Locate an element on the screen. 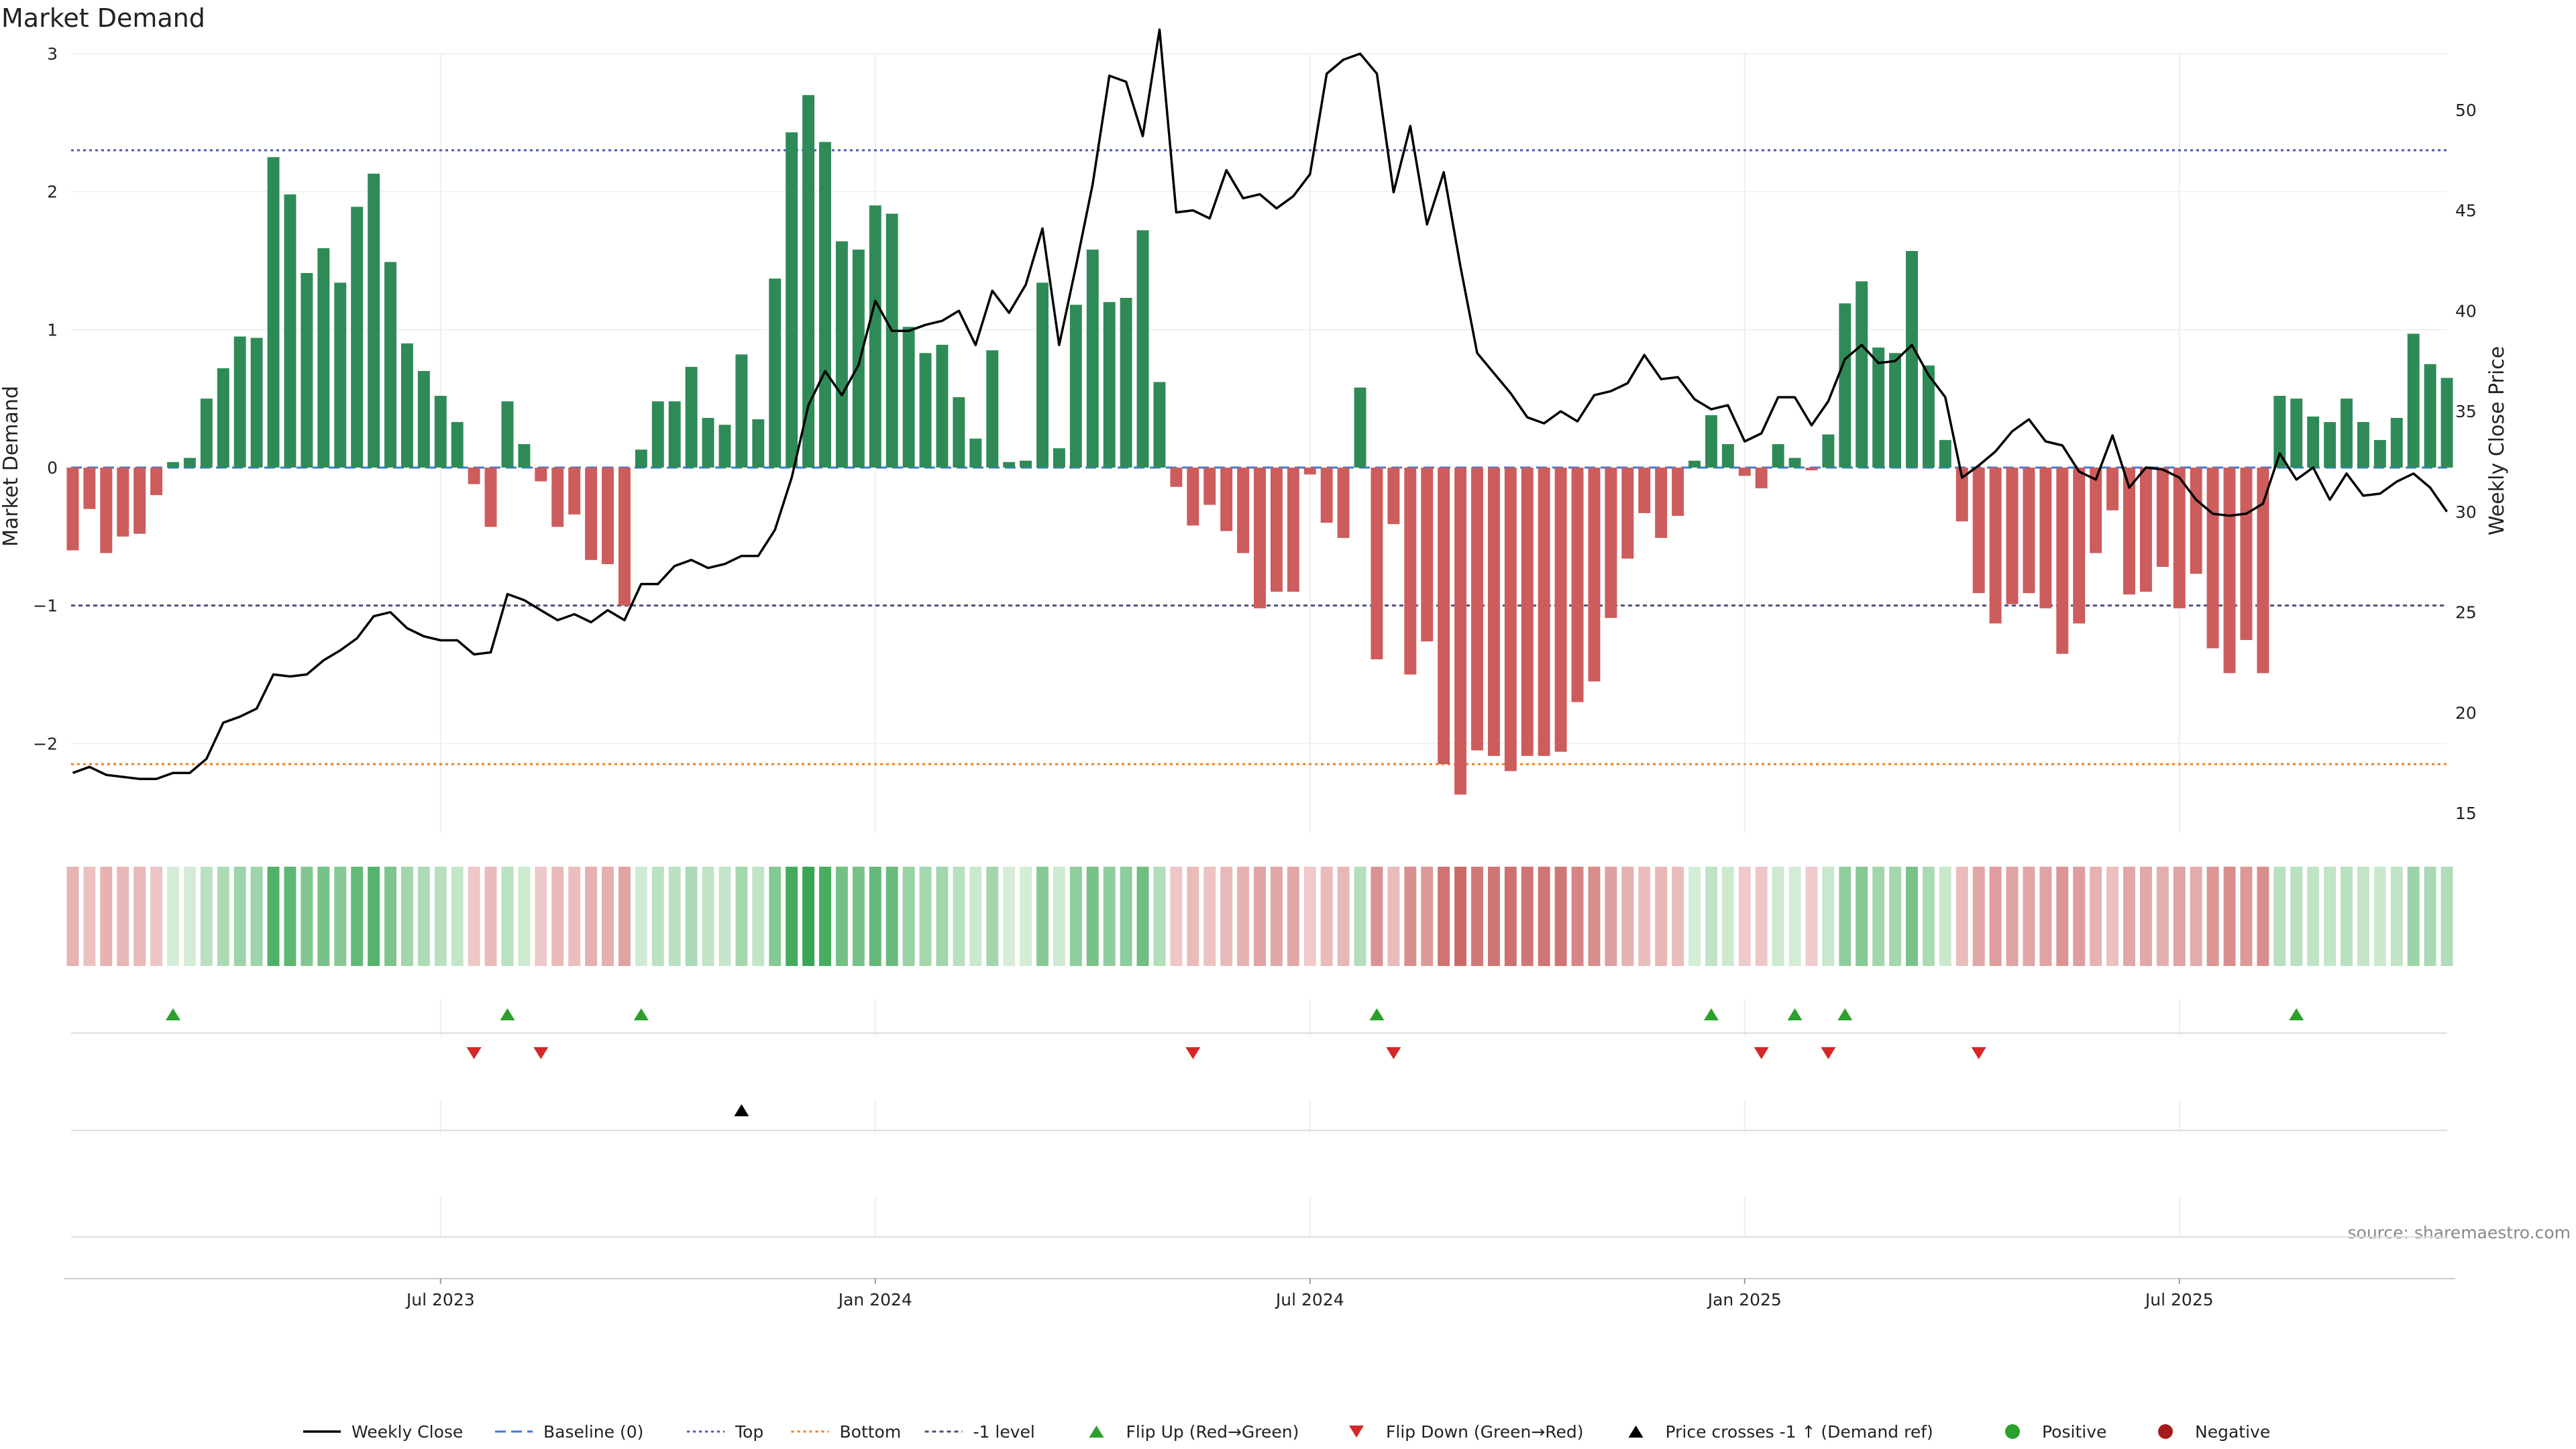 The height and width of the screenshot is (1449, 2576). legend-symbol is located at coordinates (2012, 1431).